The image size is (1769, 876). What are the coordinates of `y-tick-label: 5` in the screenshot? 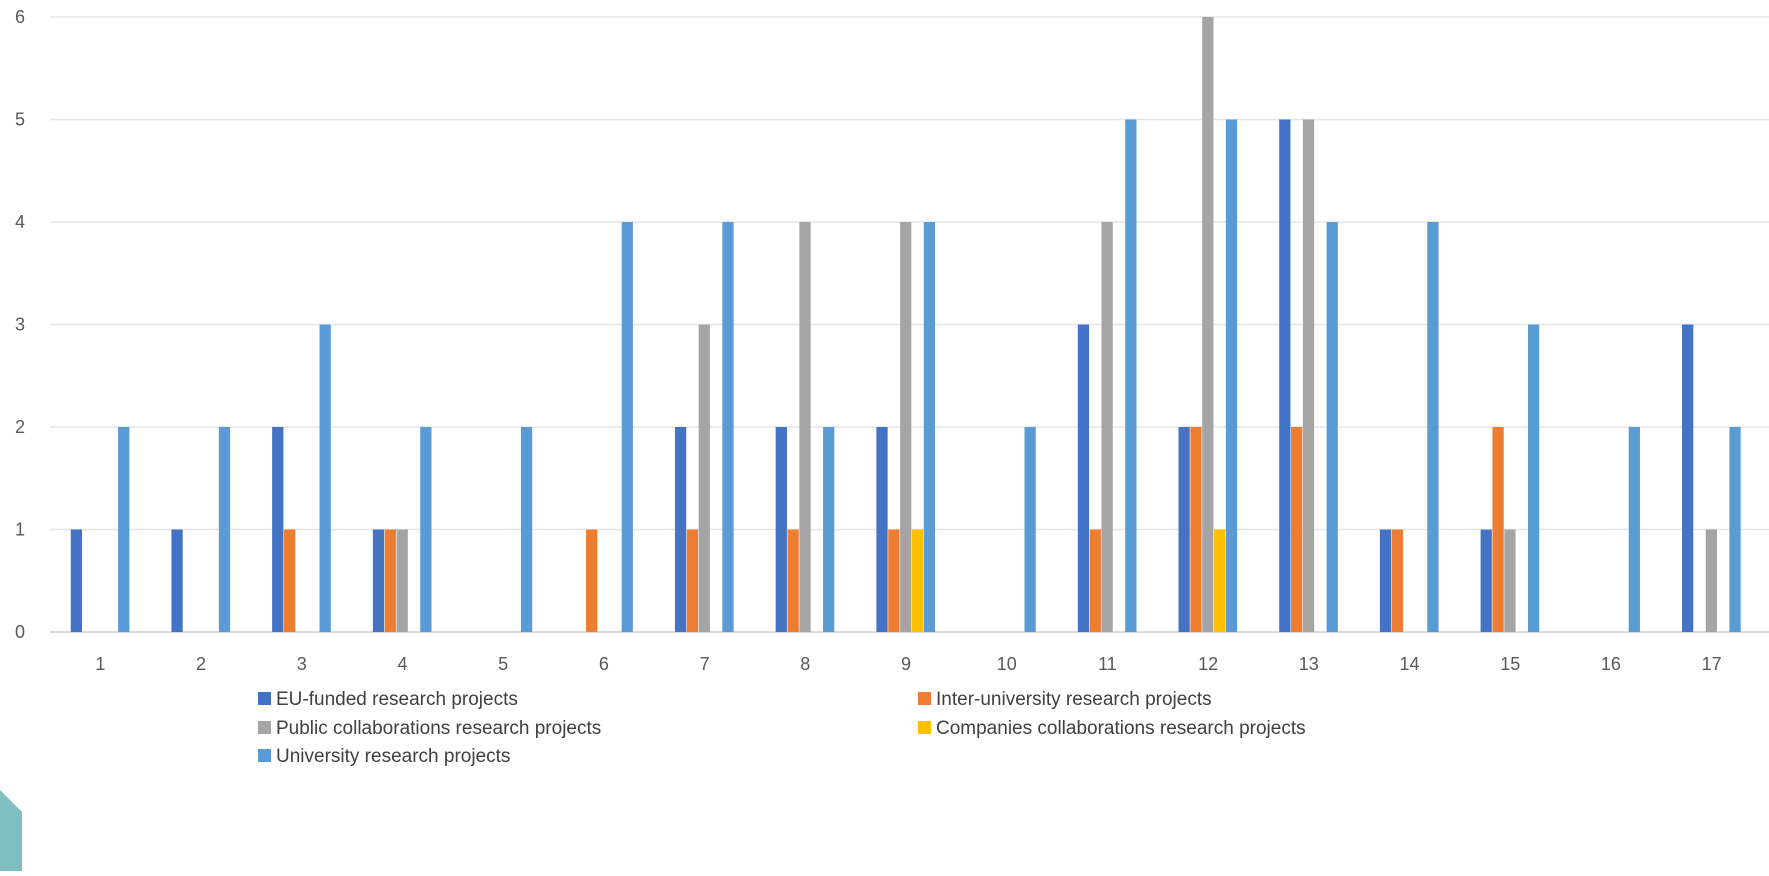 It's located at (20, 120).